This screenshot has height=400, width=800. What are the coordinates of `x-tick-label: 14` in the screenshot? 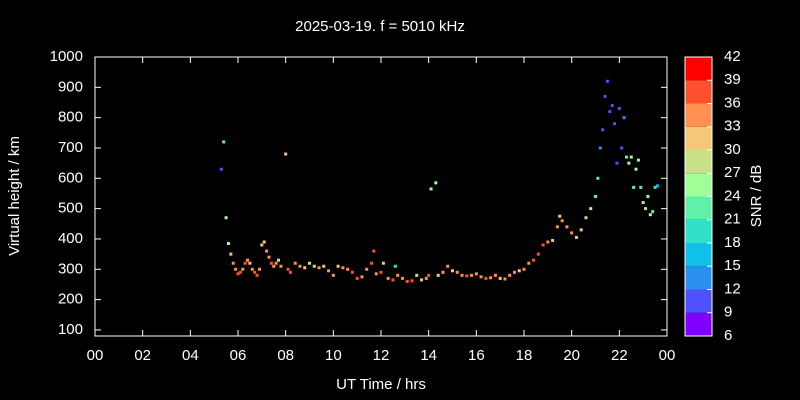 It's located at (428, 355).